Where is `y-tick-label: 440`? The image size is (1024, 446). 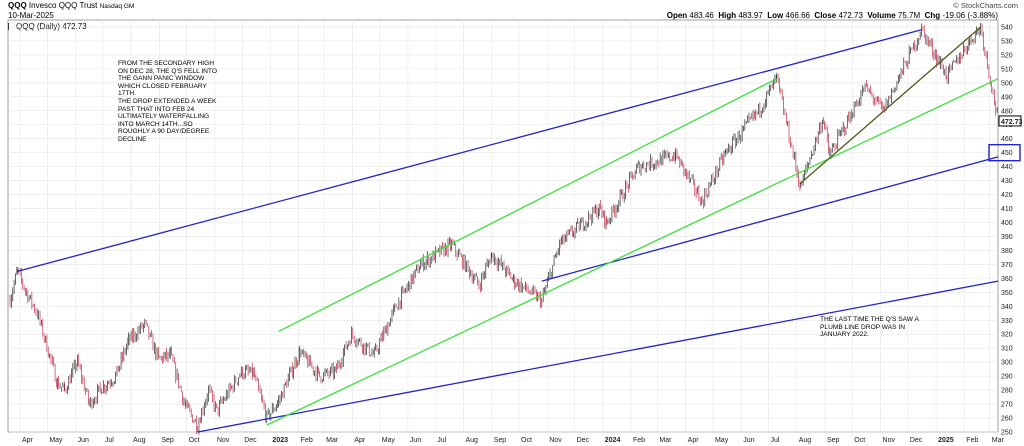
y-tick-label: 440 is located at coordinates (1007, 167).